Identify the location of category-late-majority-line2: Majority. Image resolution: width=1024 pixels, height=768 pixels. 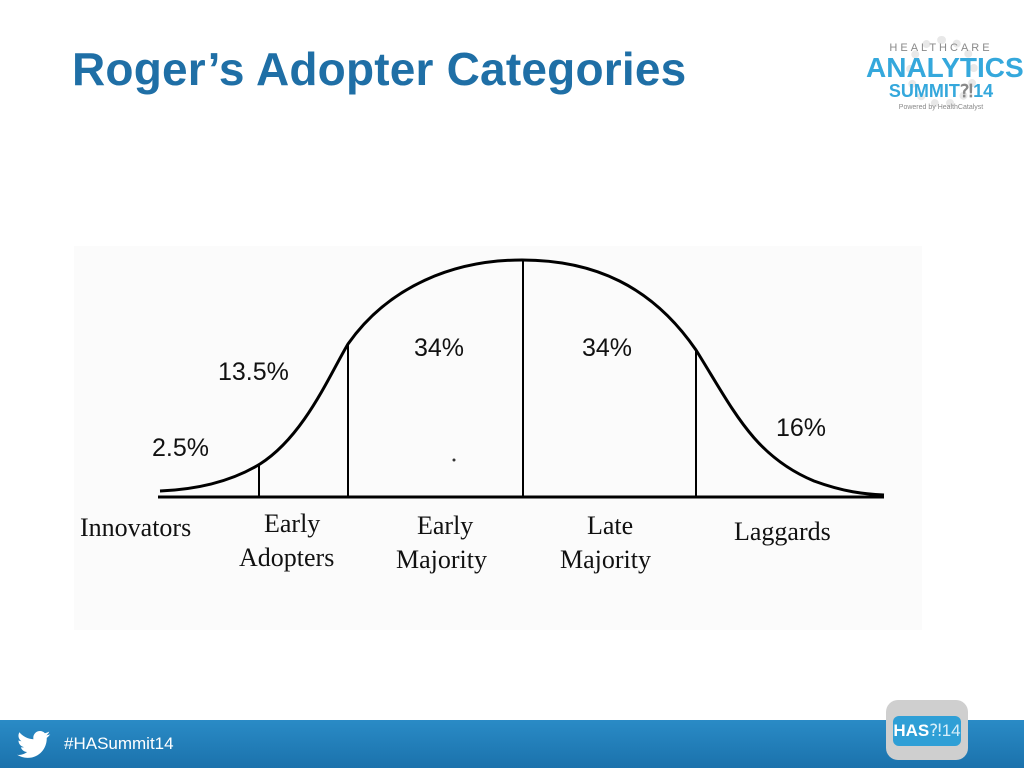
(605, 559).